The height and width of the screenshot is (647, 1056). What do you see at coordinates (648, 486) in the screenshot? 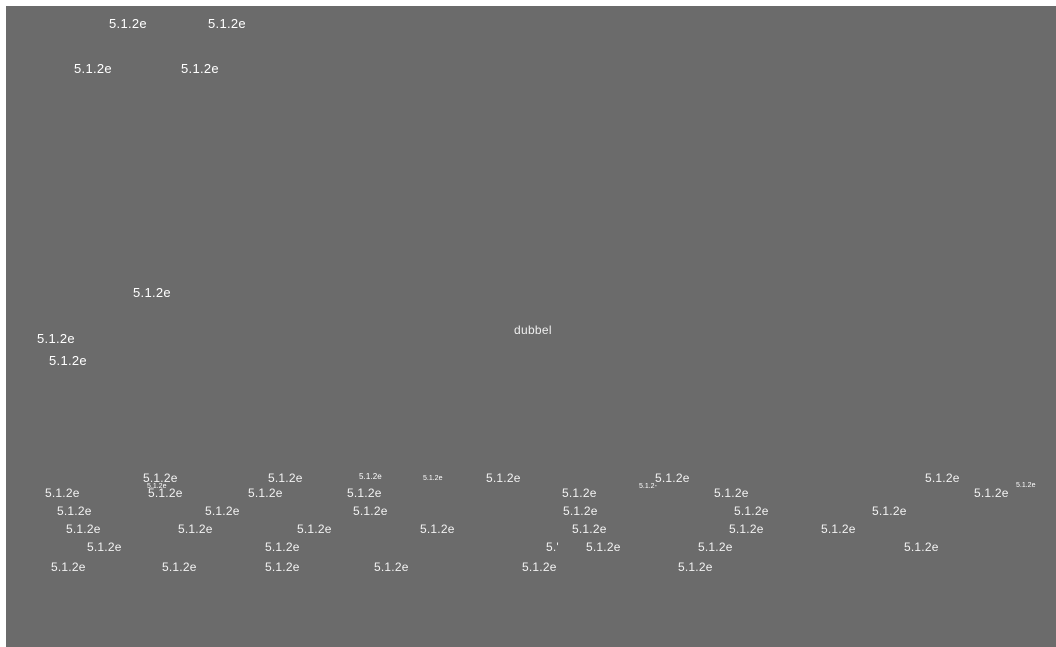
I see `version-label-fragment: 5.1.2-` at bounding box center [648, 486].